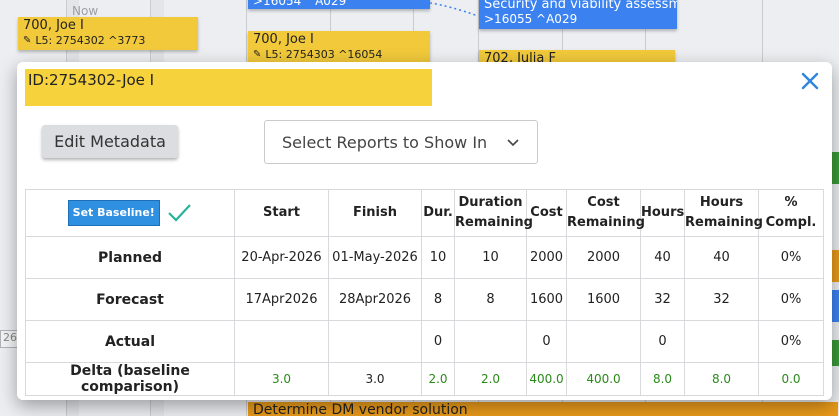 This screenshot has height=416, width=839. What do you see at coordinates (110, 141) in the screenshot?
I see `edit-metadata-button: Edit Metadata` at bounding box center [110, 141].